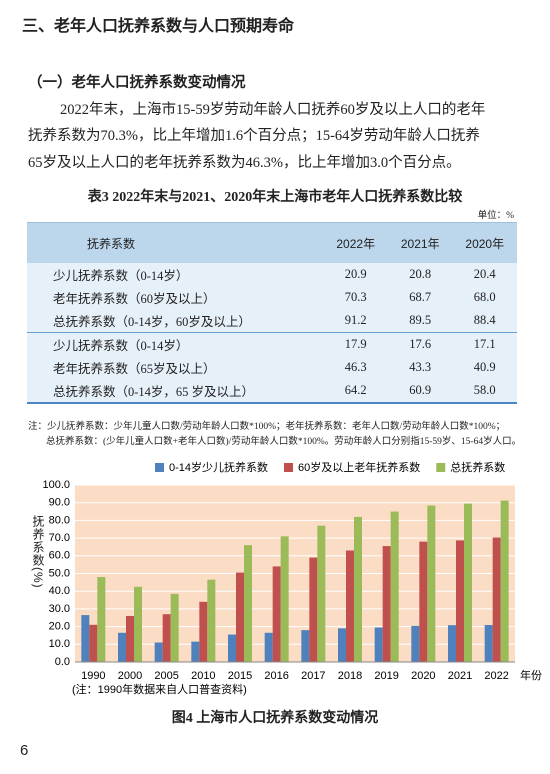 The height and width of the screenshot is (774, 550). Describe the element at coordinates (359, 467) in the screenshot. I see `legend-label: 60岁及以上老年抚养系数` at that location.